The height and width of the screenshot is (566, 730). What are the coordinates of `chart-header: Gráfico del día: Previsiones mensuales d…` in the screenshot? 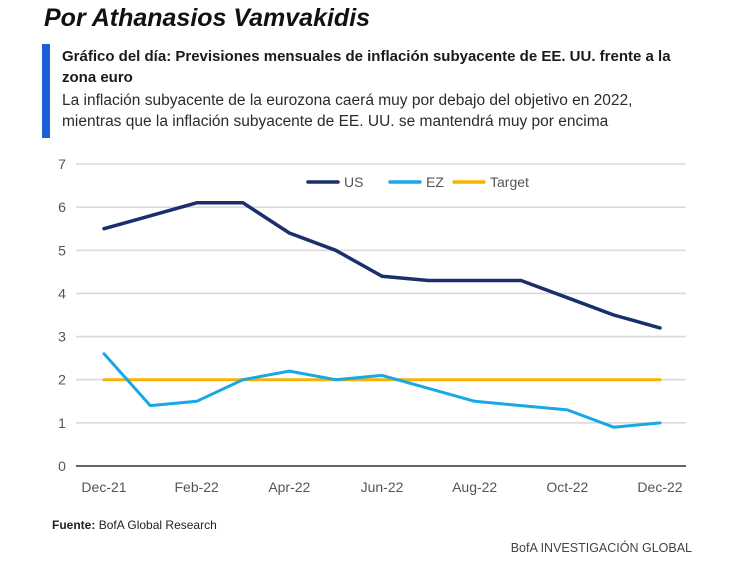 It's located at (367, 91).